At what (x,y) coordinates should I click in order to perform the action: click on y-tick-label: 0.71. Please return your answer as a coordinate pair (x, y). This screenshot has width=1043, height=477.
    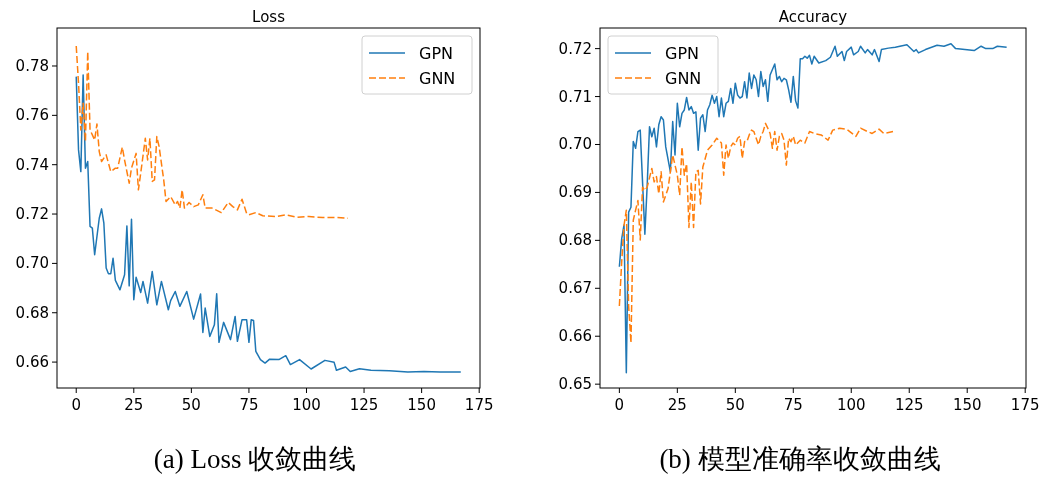
    Looking at the image, I should click on (575, 96).